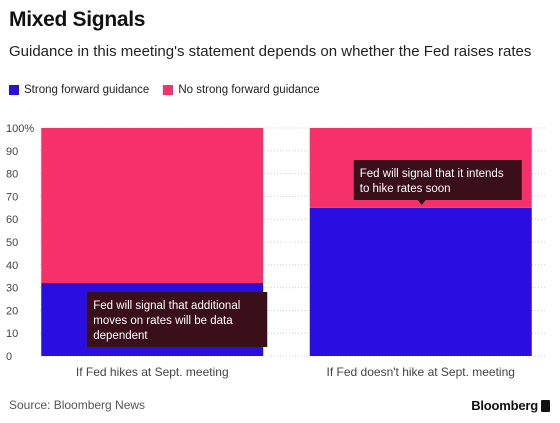 This screenshot has width=560, height=423. I want to click on x-category-label-1: If Fed doesn't hike at Sept. meeting, so click(421, 372).